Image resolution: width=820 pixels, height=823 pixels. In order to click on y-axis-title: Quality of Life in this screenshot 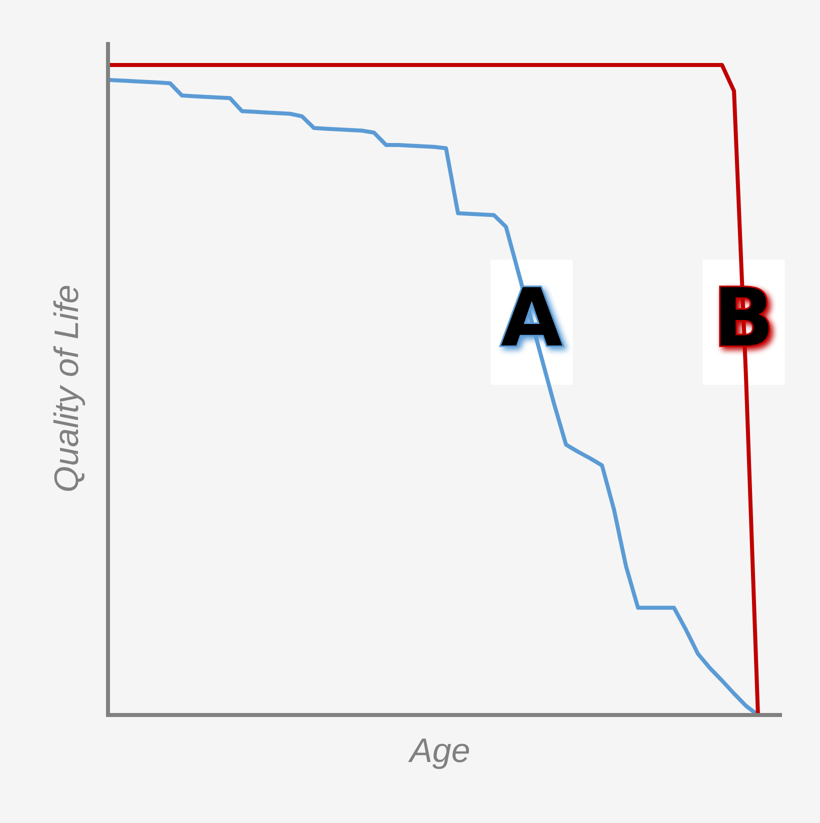, I will do `click(67, 388)`.